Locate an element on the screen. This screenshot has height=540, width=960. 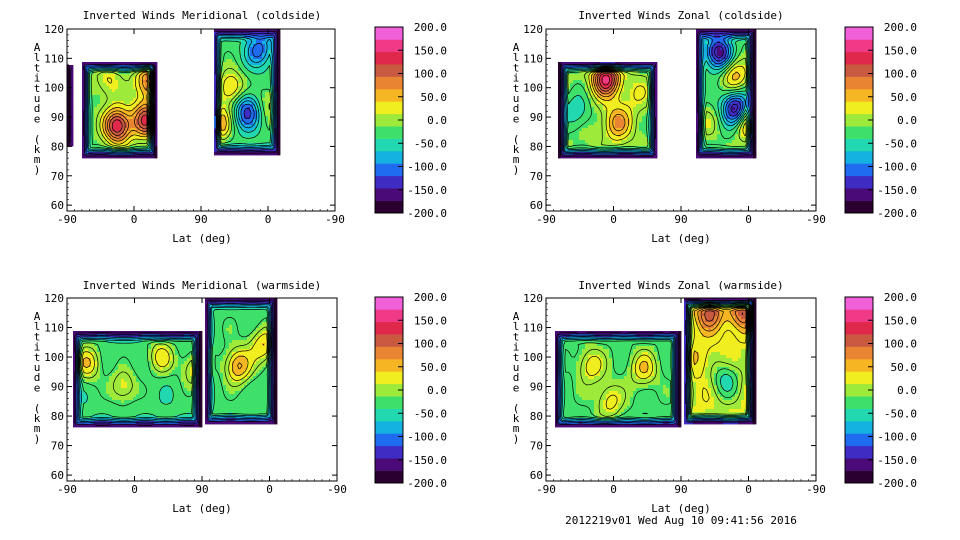
y-axis-label-char: k is located at coordinates (516, 149).